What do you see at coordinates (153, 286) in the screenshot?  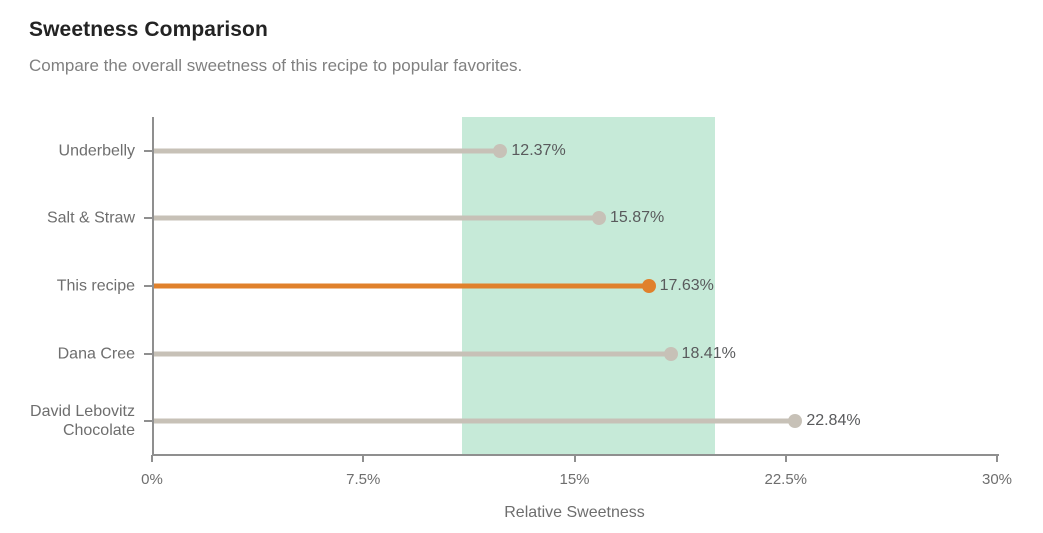 I see `y-axis-line` at bounding box center [153, 286].